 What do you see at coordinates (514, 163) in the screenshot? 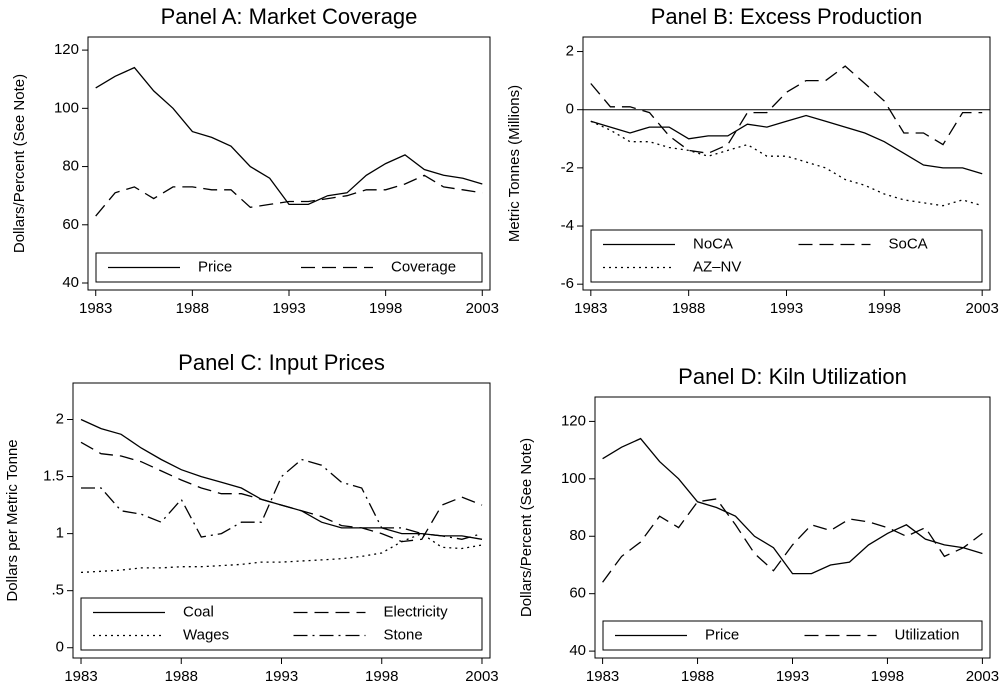
I see `y-axis-label: Metric Tonnes (Millions)` at bounding box center [514, 163].